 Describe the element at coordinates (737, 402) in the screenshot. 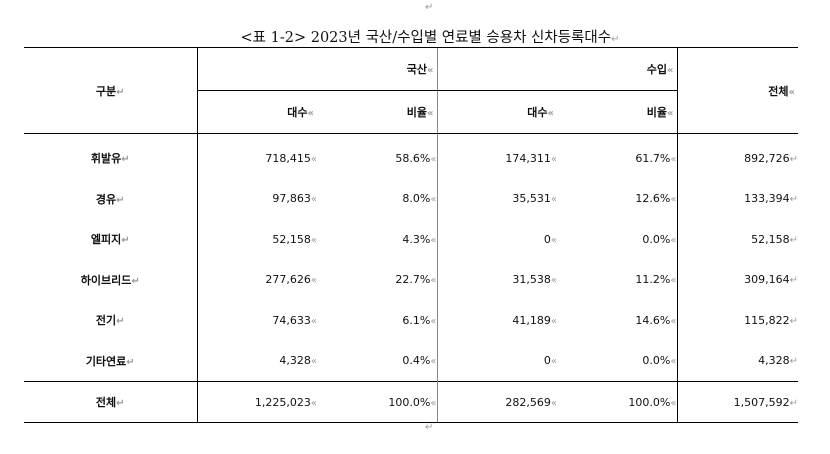

I see `total-overall: 1,507,592↵` at that location.